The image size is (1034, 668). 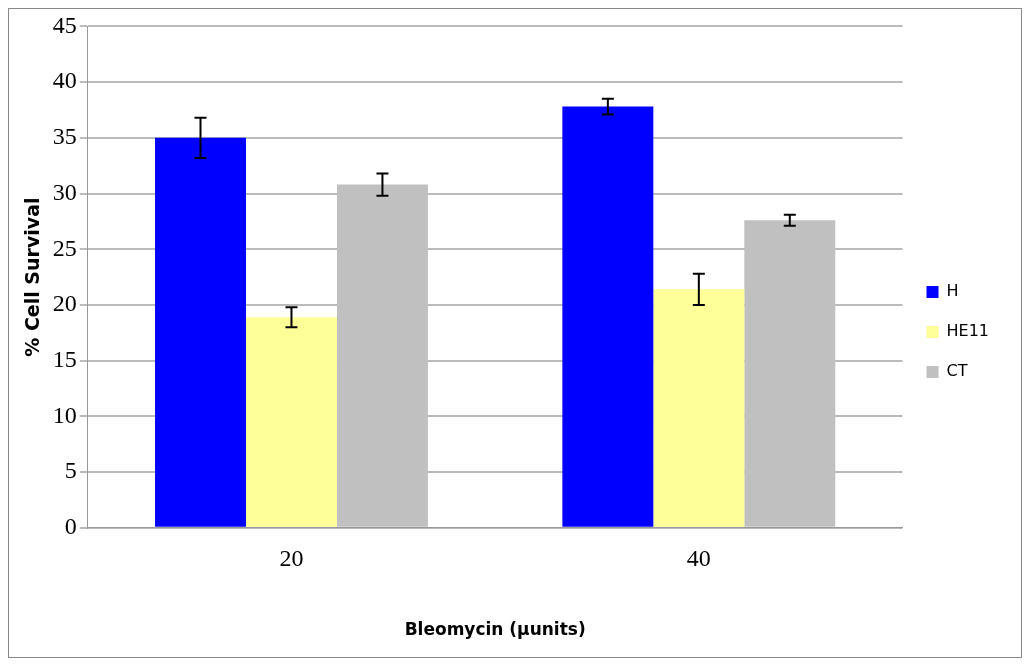 What do you see at coordinates (64, 191) in the screenshot?
I see `y-tick-label: 30` at bounding box center [64, 191].